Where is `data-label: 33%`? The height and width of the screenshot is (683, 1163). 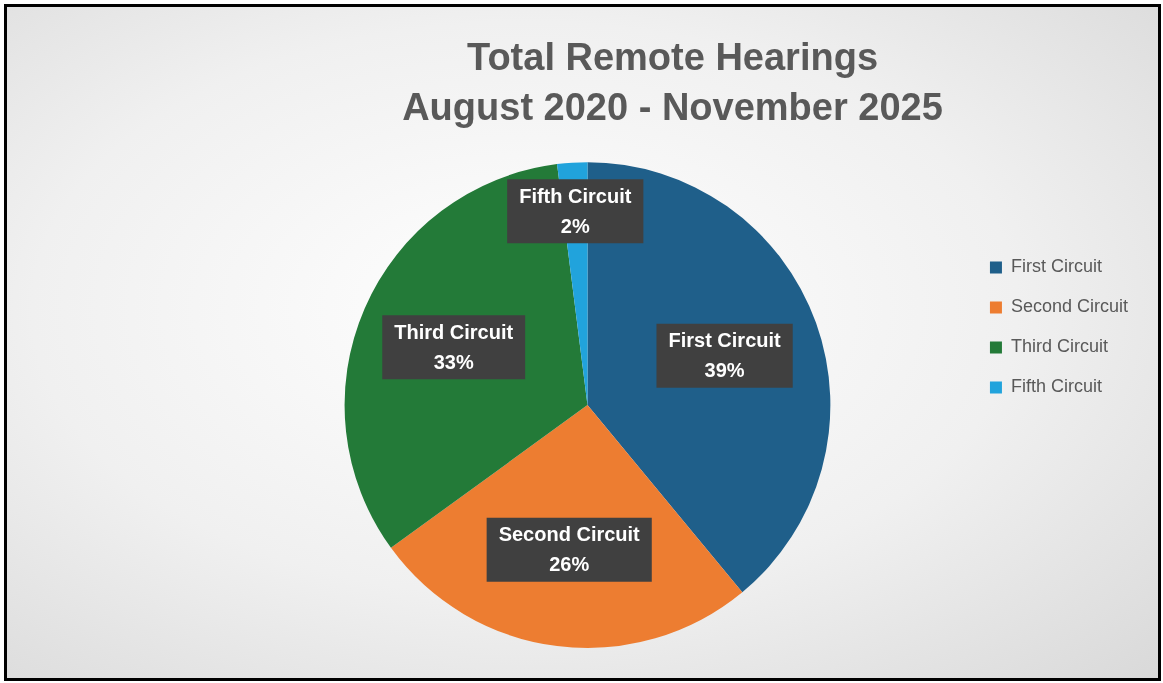 data-label: 33% is located at coordinates (453, 361).